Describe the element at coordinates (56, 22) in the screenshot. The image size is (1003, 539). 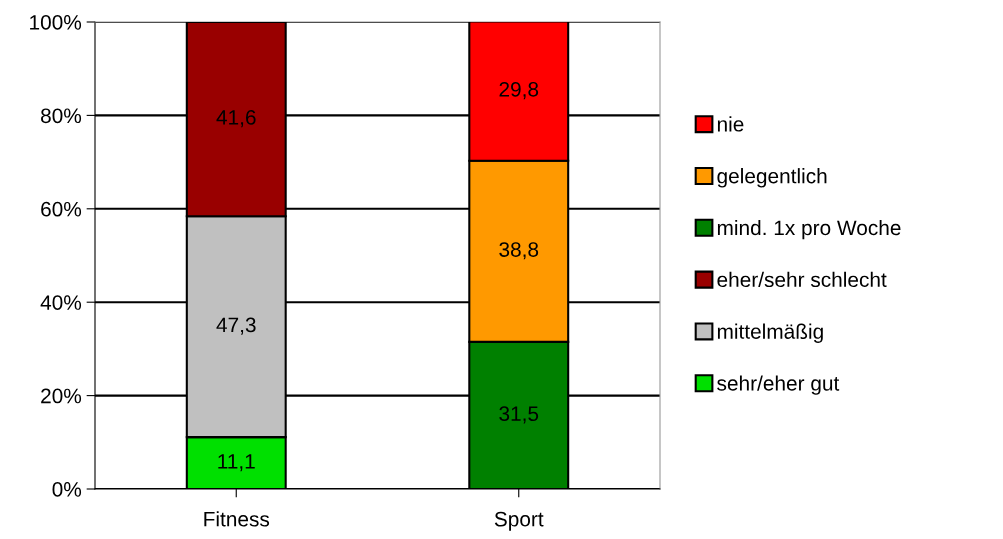
I see `y-tick-label: 100%` at that location.